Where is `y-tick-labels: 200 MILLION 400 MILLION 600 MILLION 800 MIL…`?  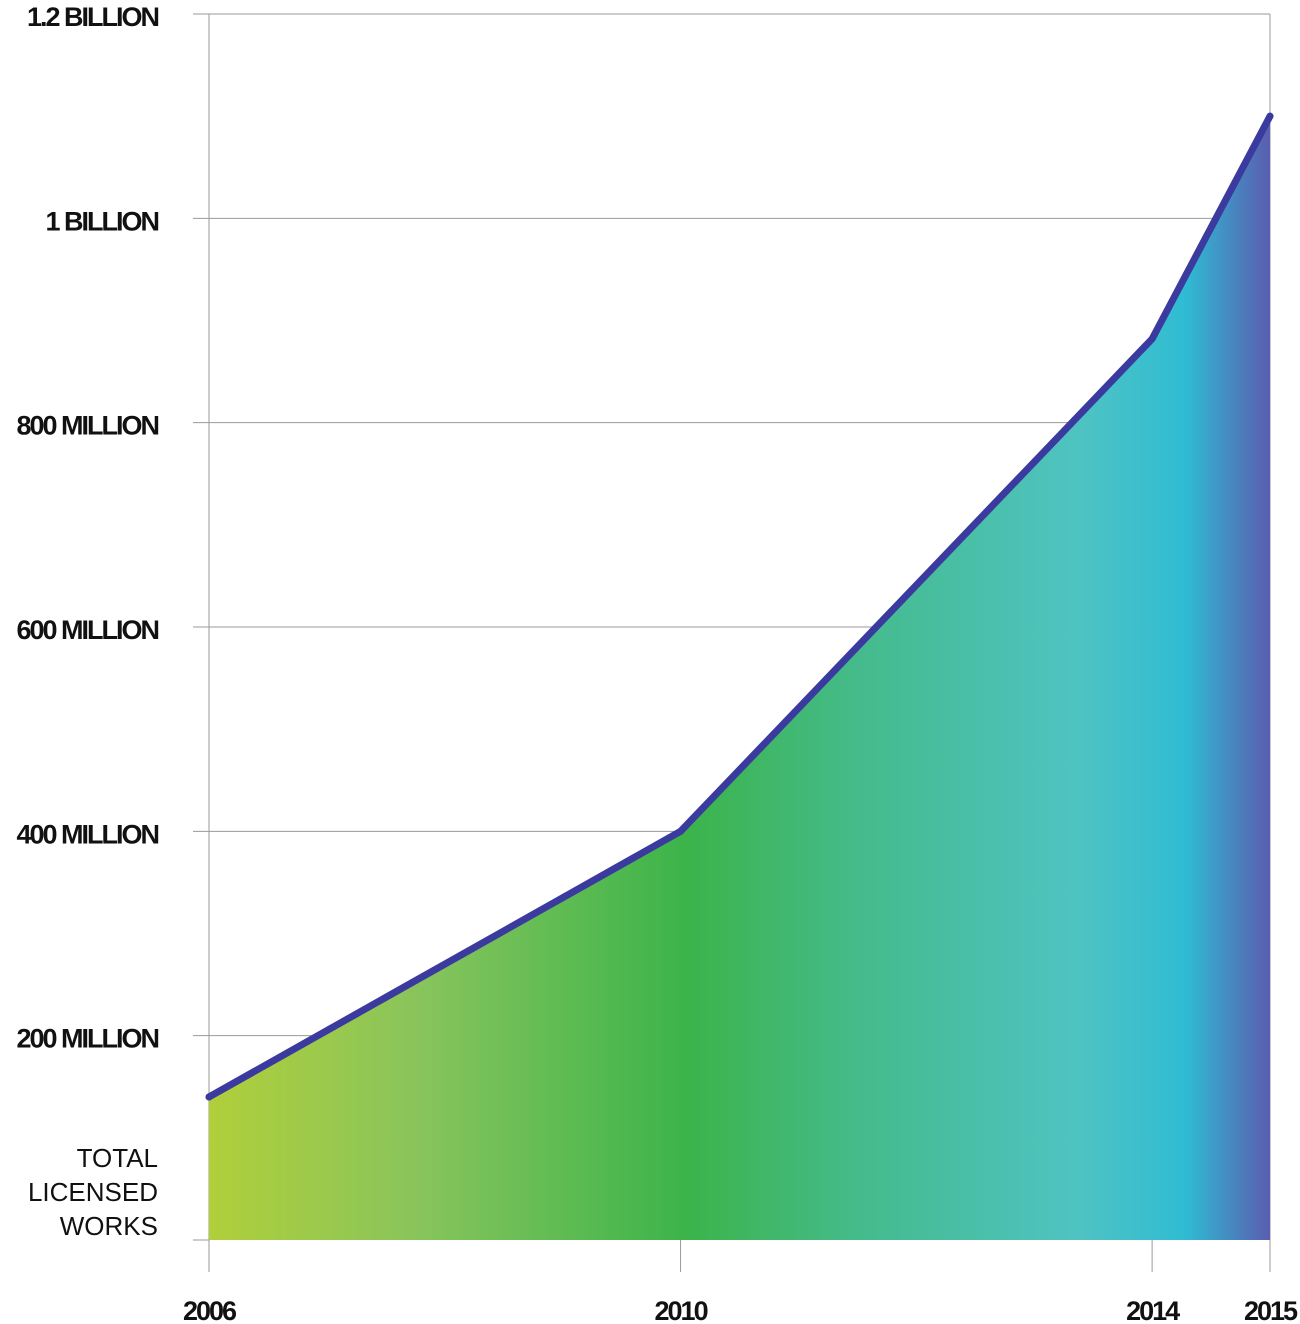 y-tick-labels: 200 MILLION 400 MILLION 600 MILLION 800 MIL… is located at coordinates (88, 528).